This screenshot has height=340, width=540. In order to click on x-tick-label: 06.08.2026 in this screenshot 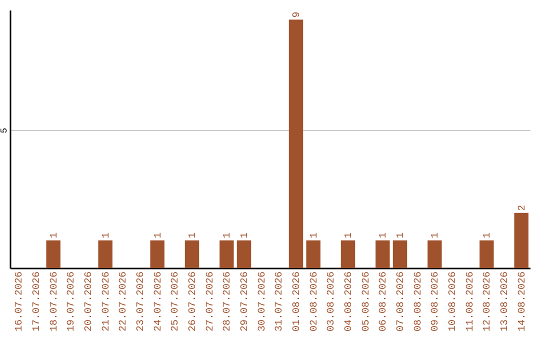, I will do `click(384, 302)`.